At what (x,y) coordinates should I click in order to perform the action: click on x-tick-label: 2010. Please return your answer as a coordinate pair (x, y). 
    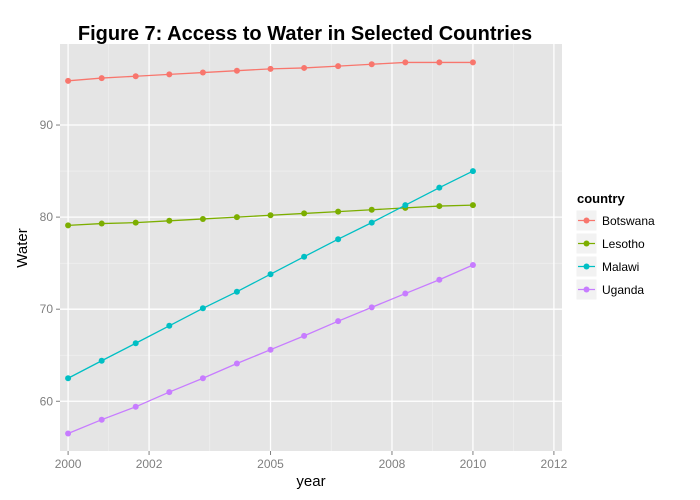
    Looking at the image, I should click on (473, 464).